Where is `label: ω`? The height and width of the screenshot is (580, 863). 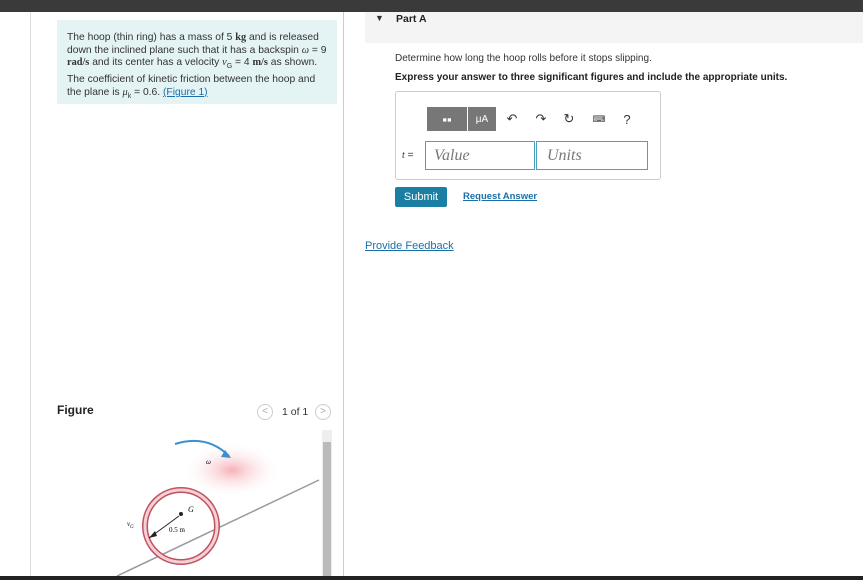
label: ω is located at coordinates (208, 462).